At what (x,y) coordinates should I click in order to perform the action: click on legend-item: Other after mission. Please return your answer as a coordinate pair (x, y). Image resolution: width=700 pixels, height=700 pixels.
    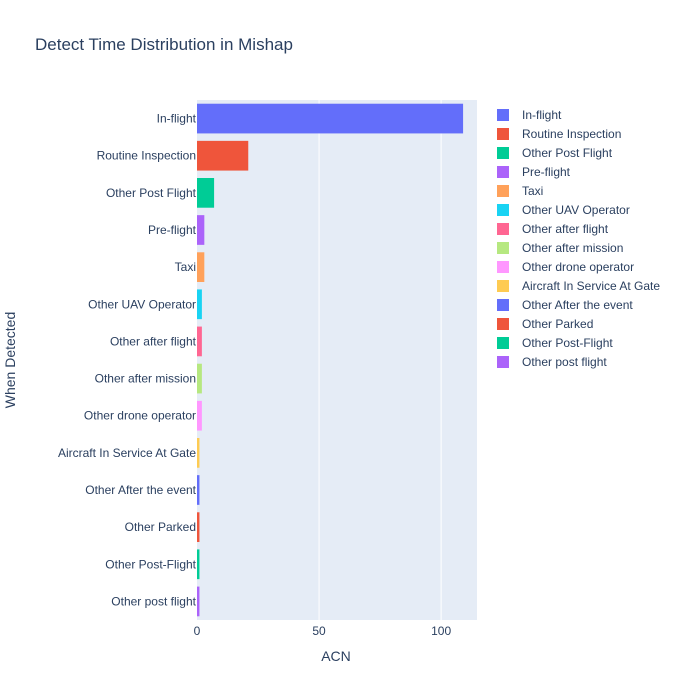
    Looking at the image, I should click on (560, 248).